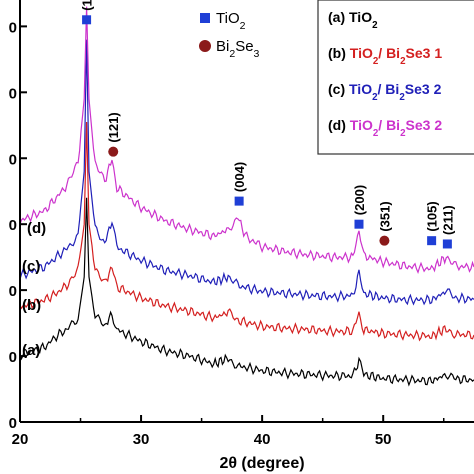 Image resolution: width=474 pixels, height=474 pixels. What do you see at coordinates (231, 21) in the screenshot?
I see `marker-legend-label: TiO2` at bounding box center [231, 21].